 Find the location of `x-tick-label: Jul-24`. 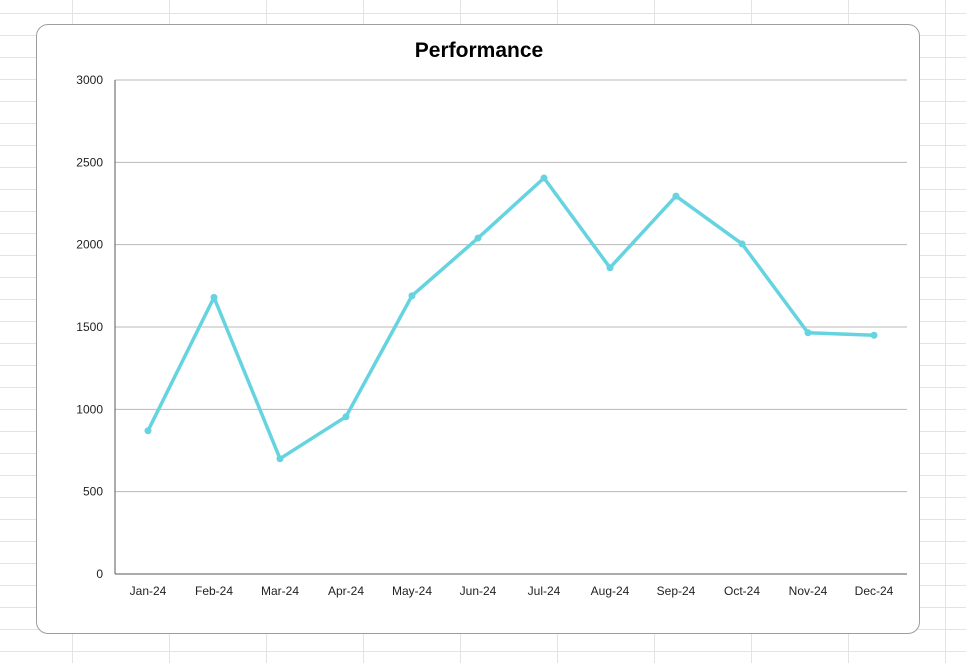

x-tick-label: Jul-24 is located at coordinates (544, 591).